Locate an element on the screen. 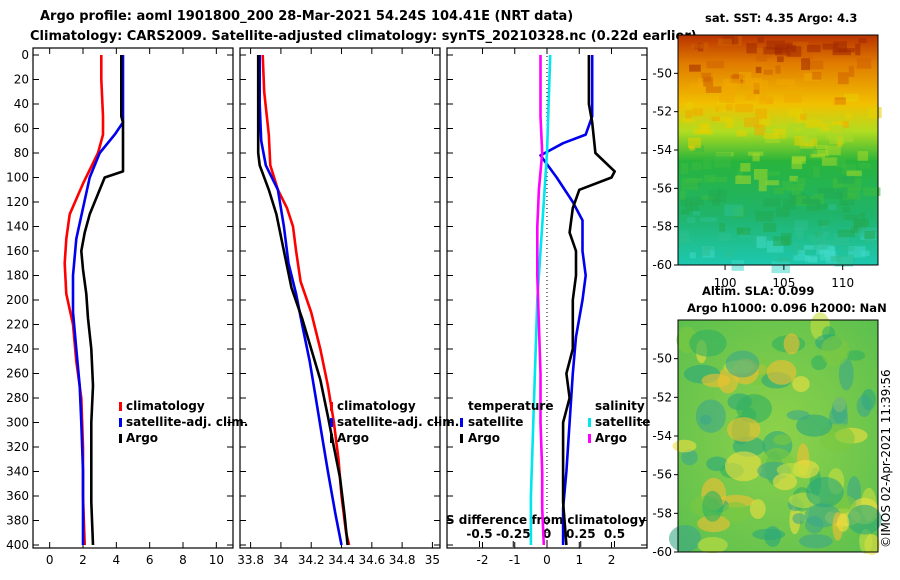  sst-lon-tick-labels: 100 105 110 is located at coordinates (784, 277).